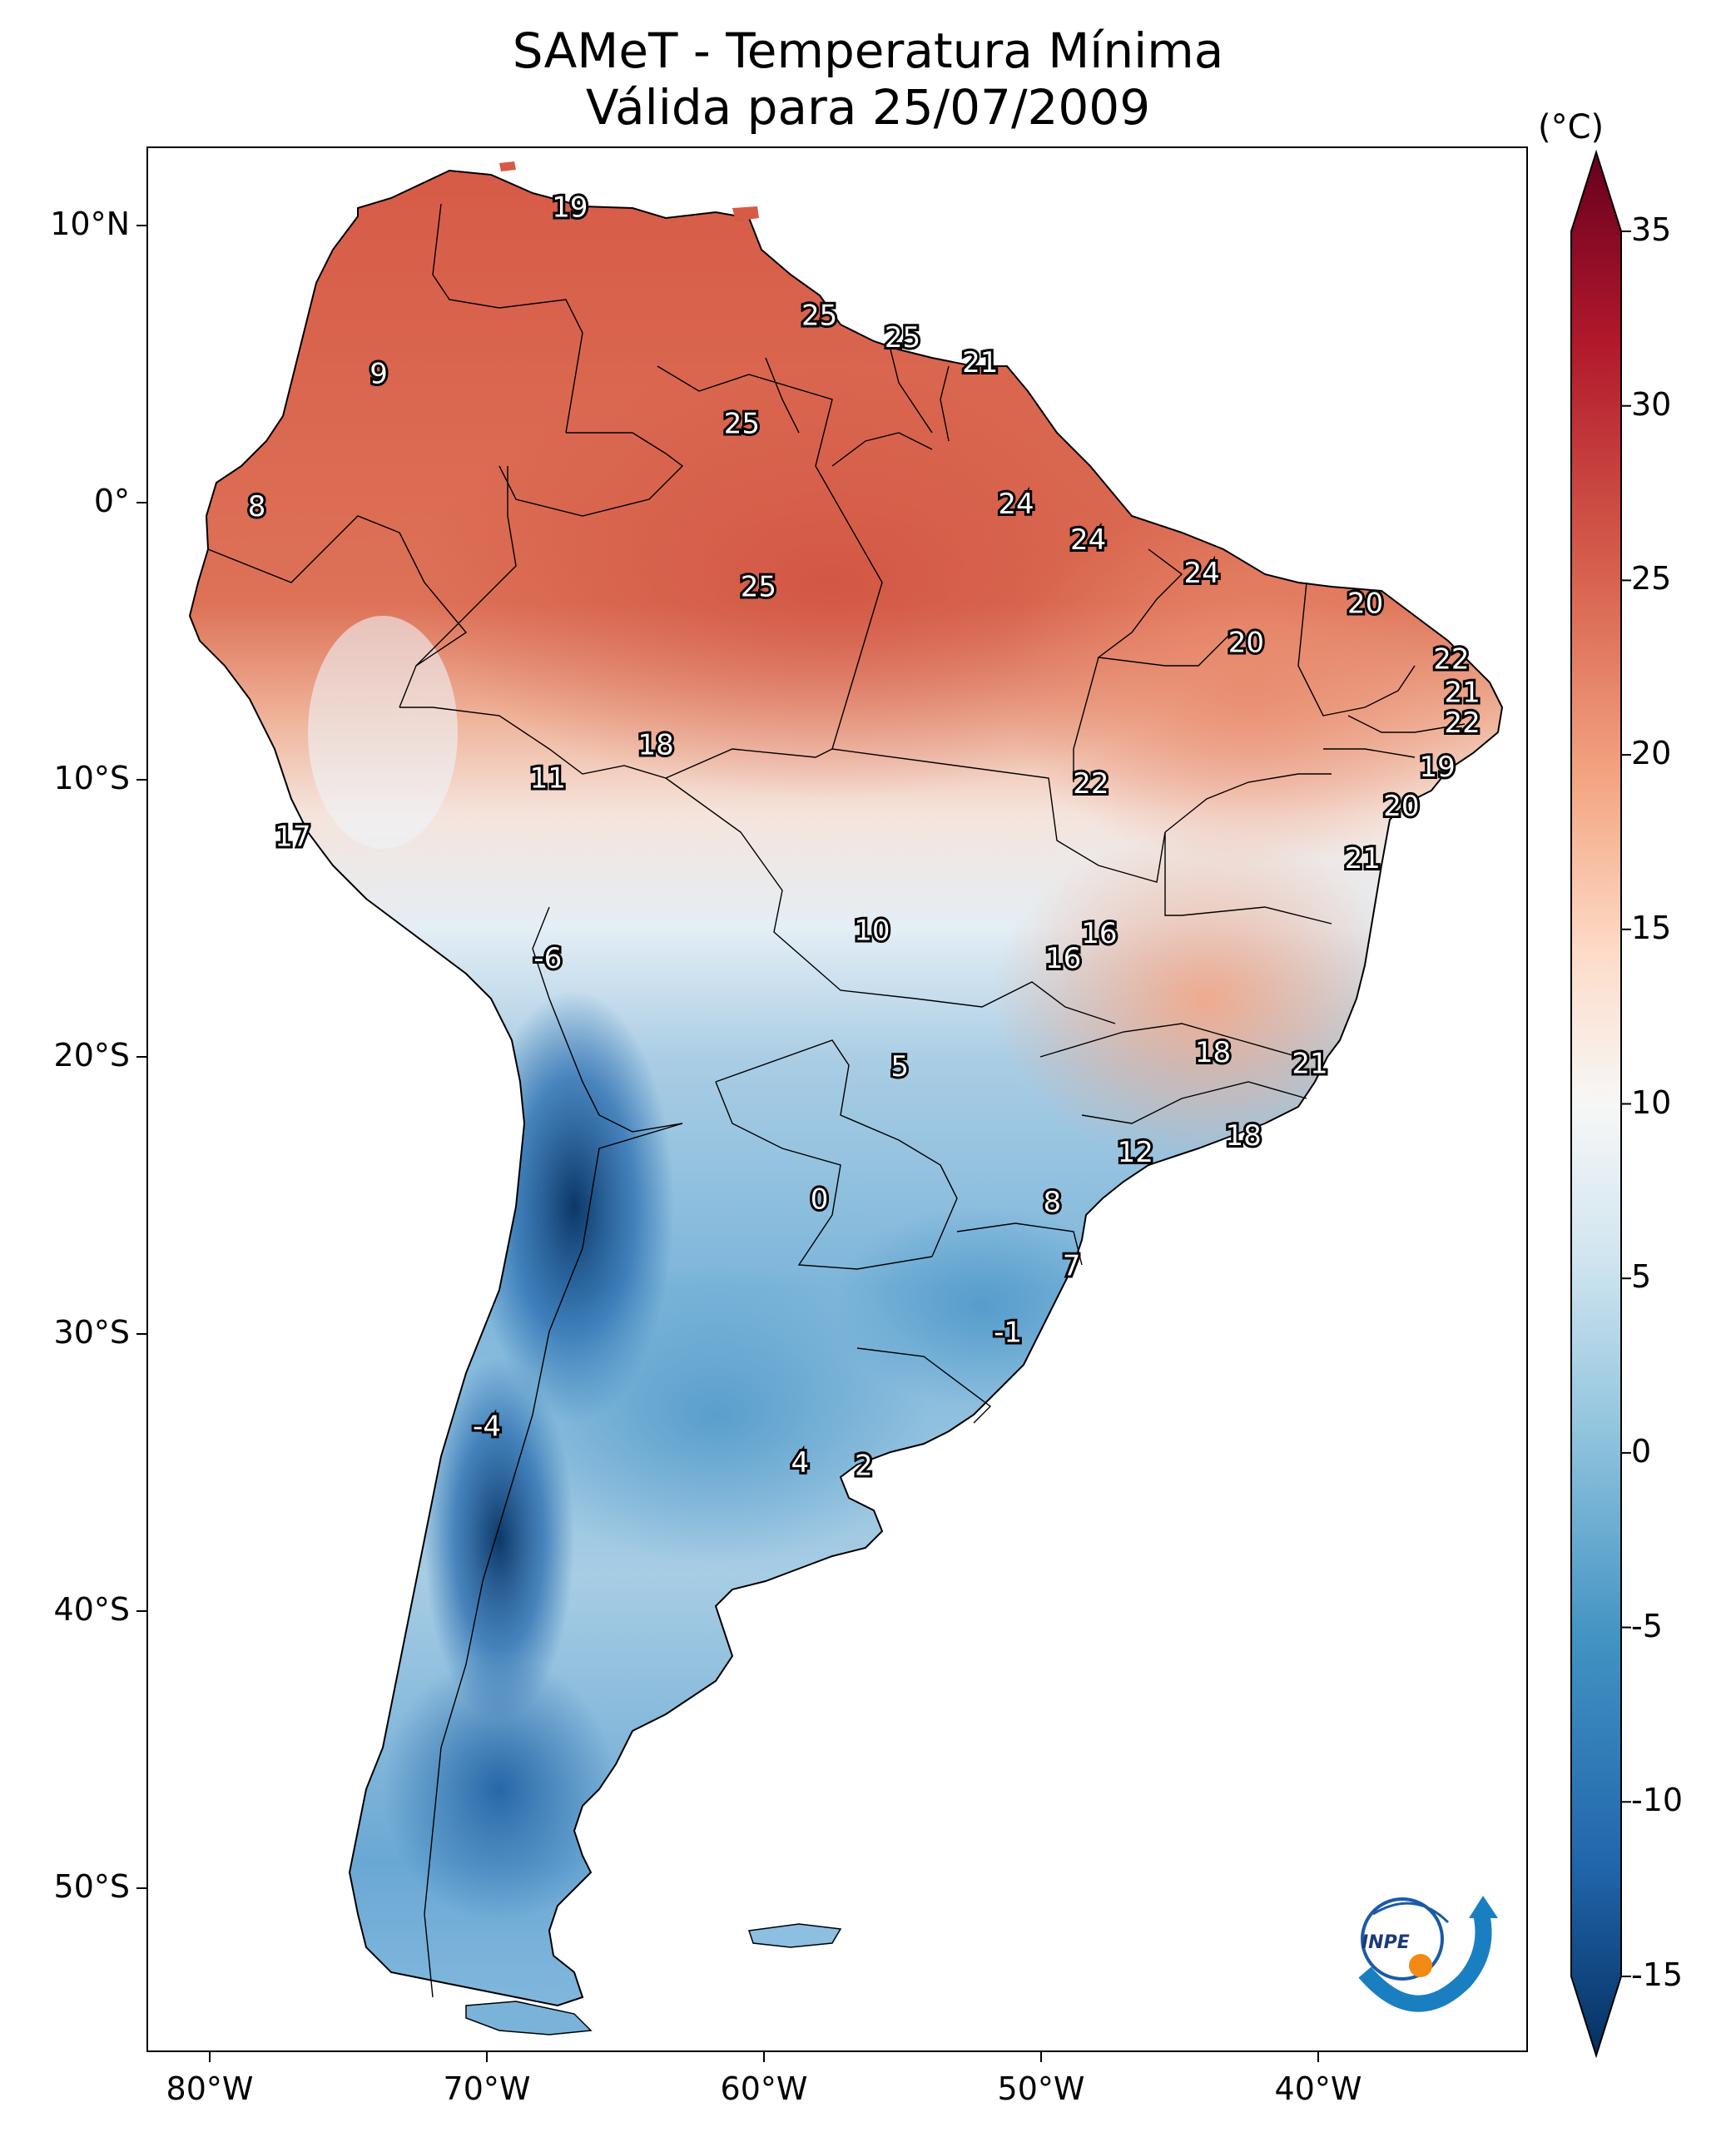 The height and width of the screenshot is (2152, 1736). What do you see at coordinates (90, 224) in the screenshot?
I see `y-tick-label: 10°N` at bounding box center [90, 224].